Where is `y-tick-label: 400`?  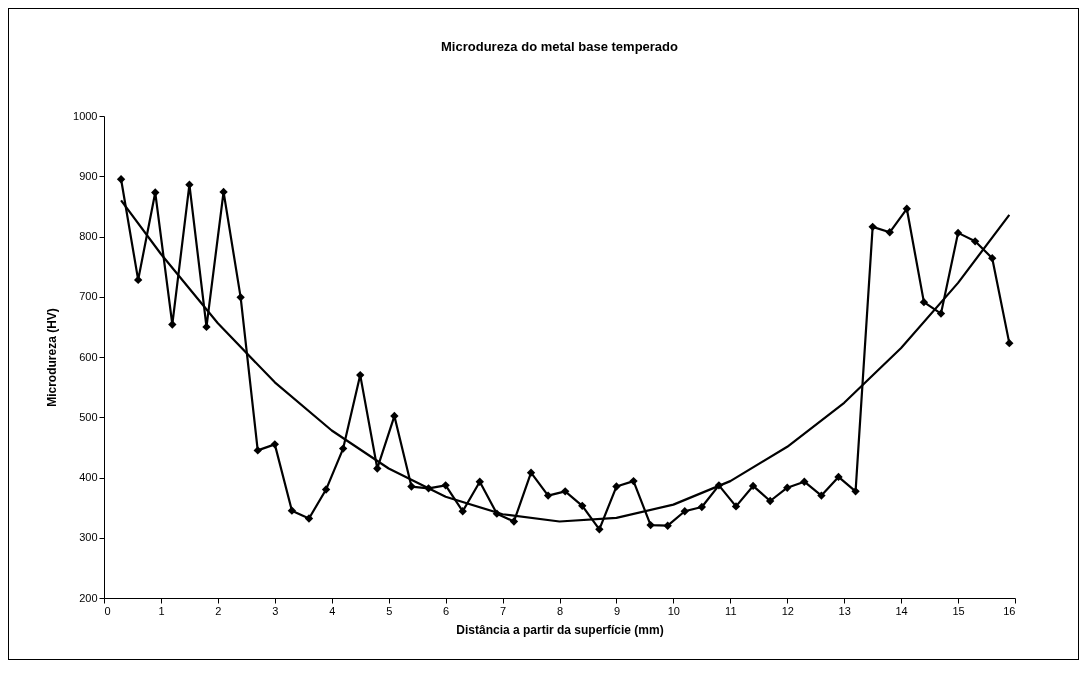 y-tick-label: 400 is located at coordinates (88, 477).